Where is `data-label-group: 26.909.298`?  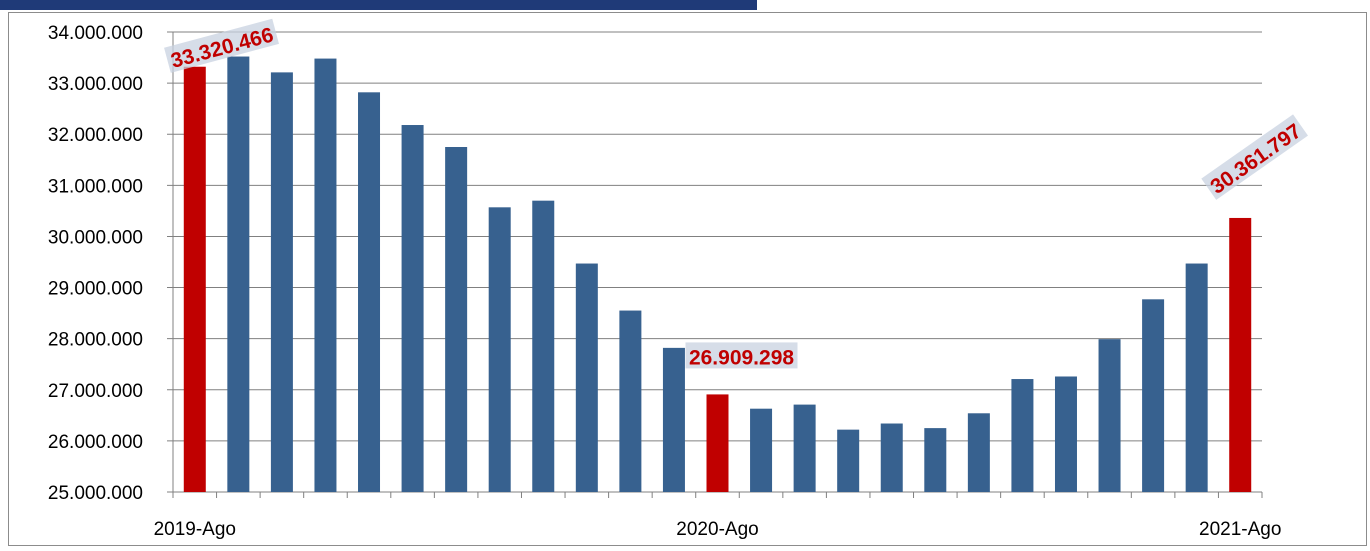
data-label-group: 26.909.298 is located at coordinates (741, 355).